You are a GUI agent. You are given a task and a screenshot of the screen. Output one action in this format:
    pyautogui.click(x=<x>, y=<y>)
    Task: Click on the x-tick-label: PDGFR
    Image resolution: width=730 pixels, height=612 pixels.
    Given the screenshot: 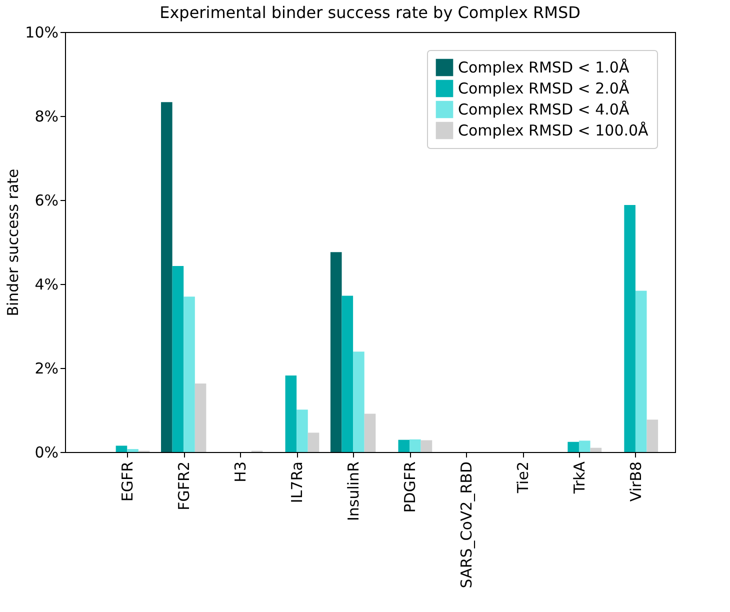 What is the action you would take?
    pyautogui.click(x=410, y=487)
    